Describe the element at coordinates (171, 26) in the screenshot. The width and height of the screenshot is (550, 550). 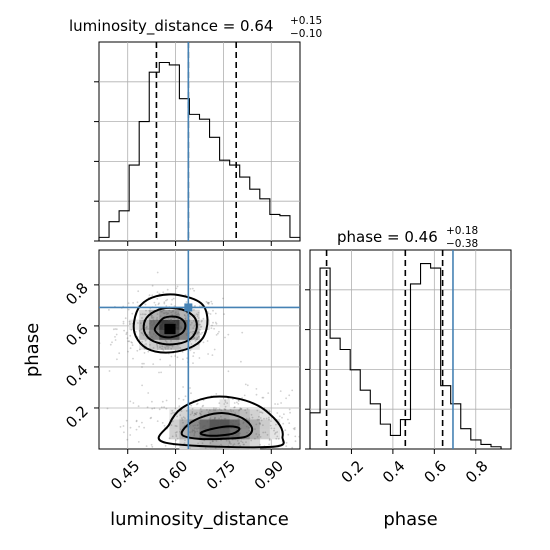
I see `luminosity-distance-title-main: luminosity_distance = 0.64` at that location.